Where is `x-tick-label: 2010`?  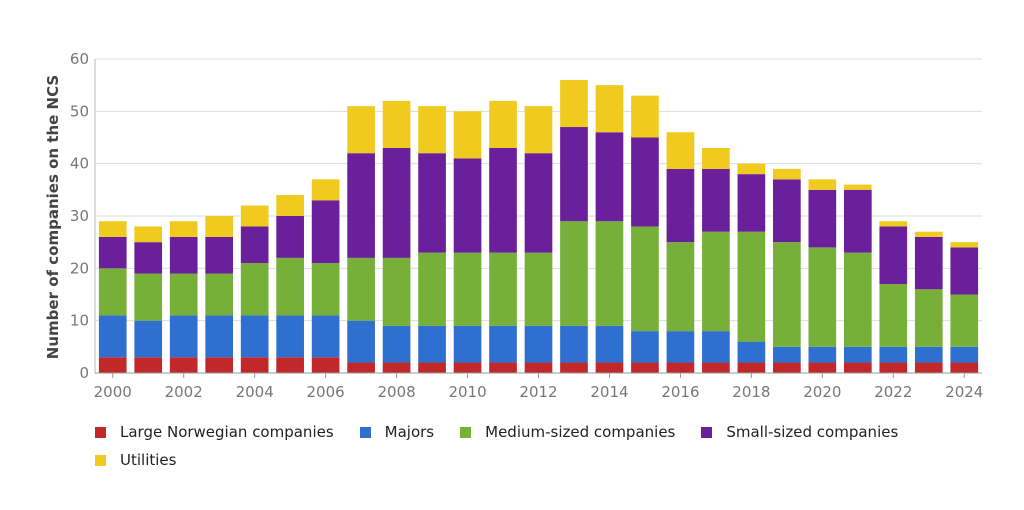
x-tick-label: 2010 is located at coordinates (467, 392).